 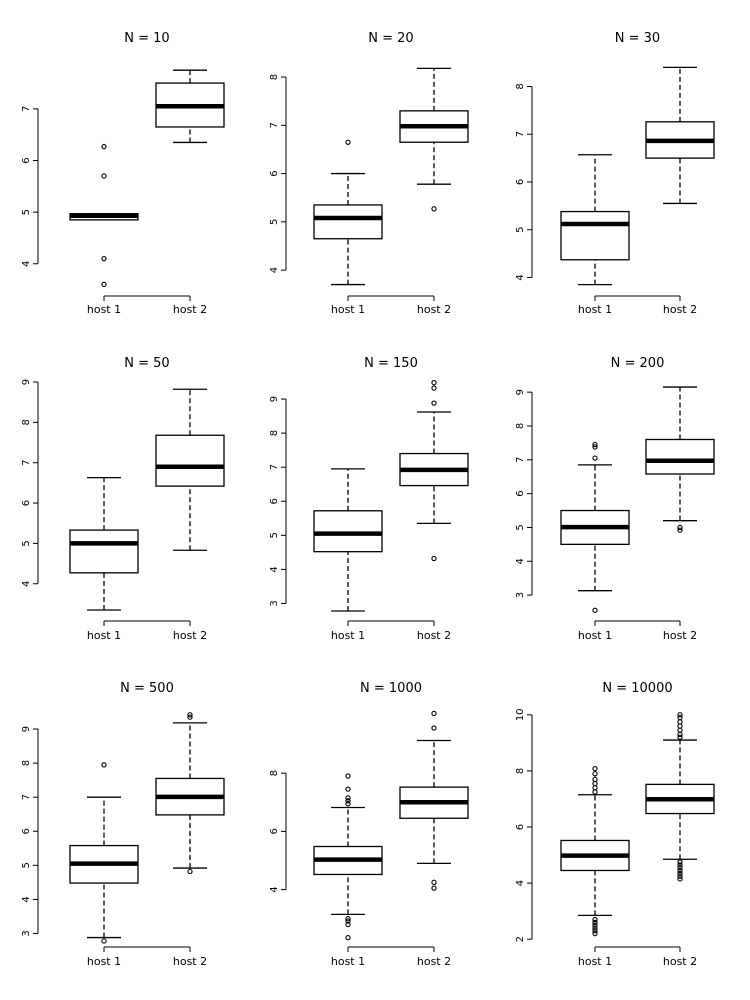 I want to click on panel-title: N = 50, so click(x=146, y=363).